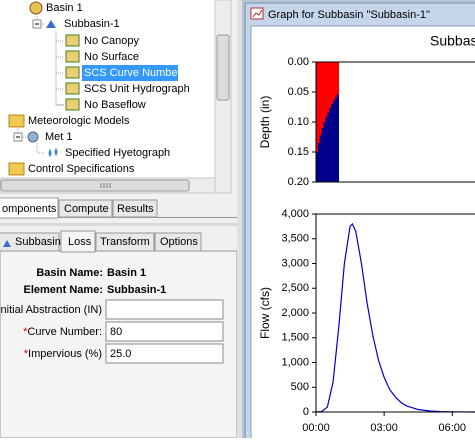  What do you see at coordinates (295, 362) in the screenshot?
I see `y-tick-label: 1,000` at bounding box center [295, 362].